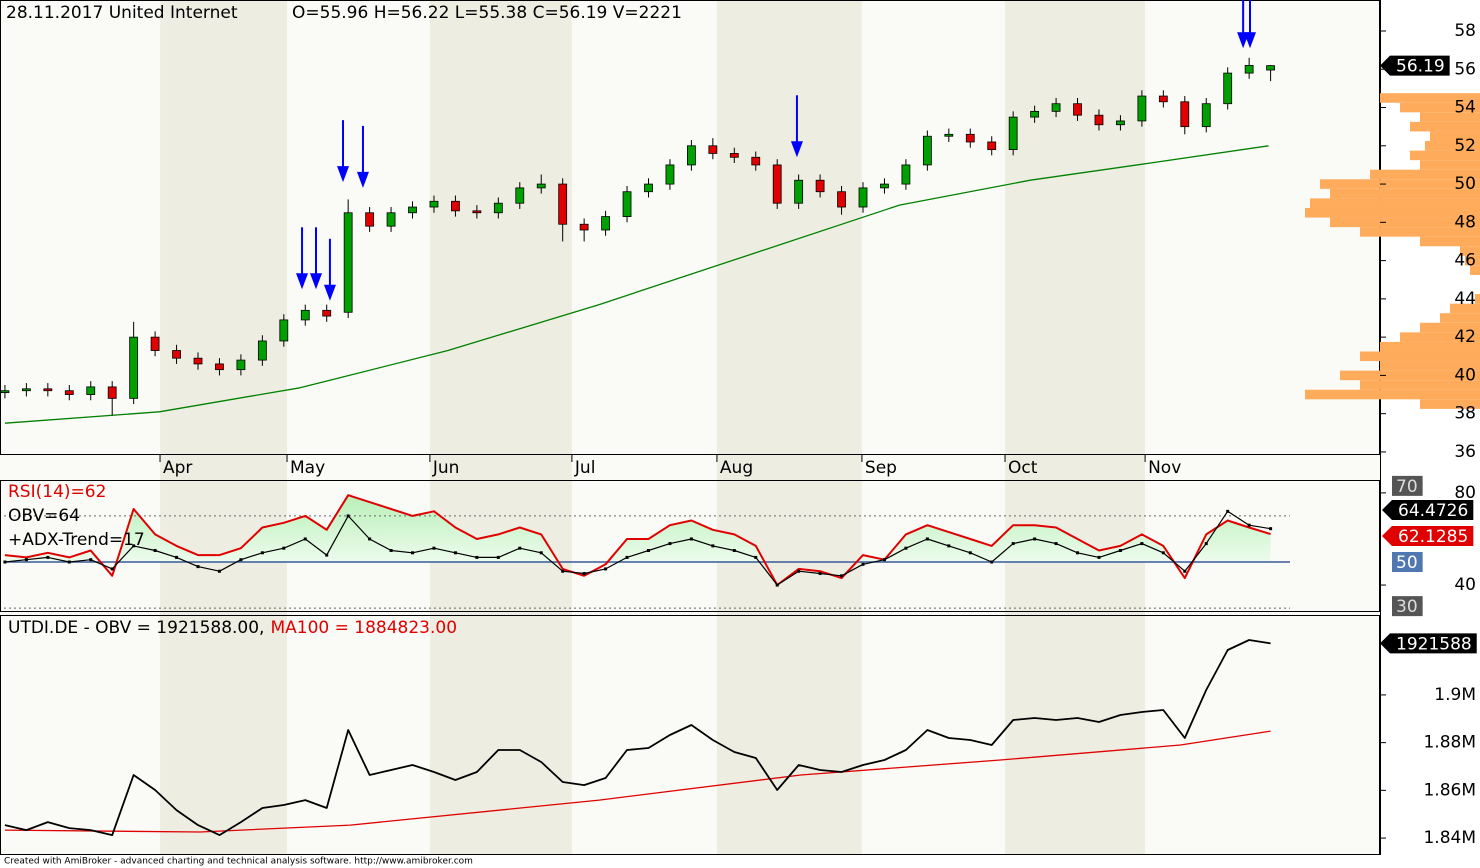  Describe the element at coordinates (44, 516) in the screenshot. I see `legend-entry: OBV=64` at that location.